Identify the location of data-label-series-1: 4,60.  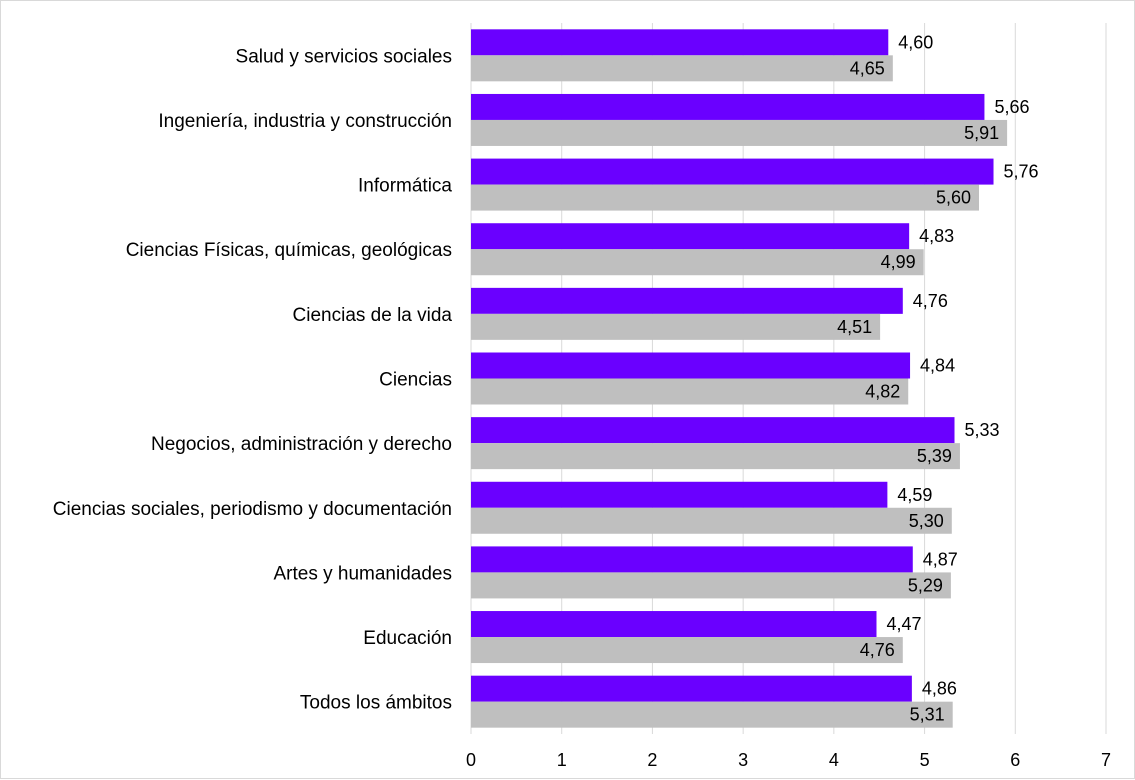
(915, 42).